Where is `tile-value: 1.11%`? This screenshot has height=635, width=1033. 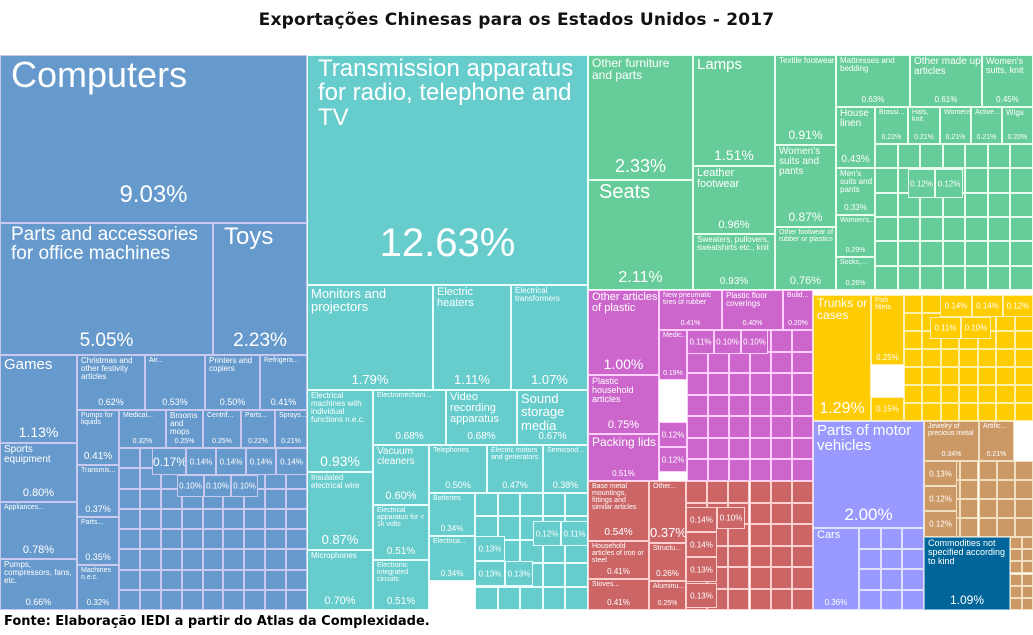
tile-value: 1.11% is located at coordinates (472, 379).